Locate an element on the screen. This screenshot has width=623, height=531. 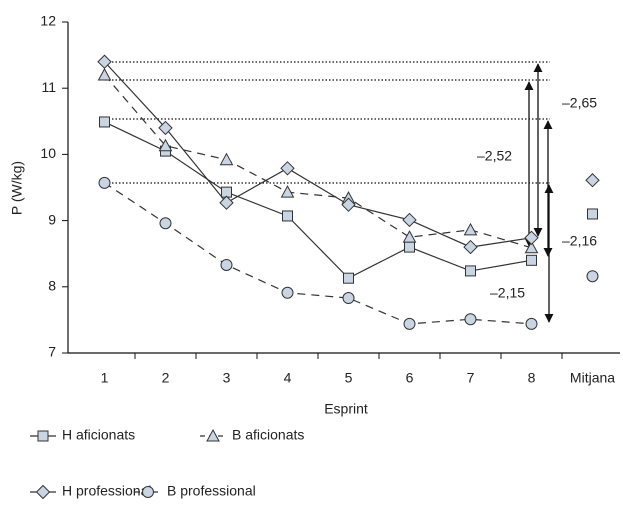
x-tick-label: 1 is located at coordinates (105, 378).